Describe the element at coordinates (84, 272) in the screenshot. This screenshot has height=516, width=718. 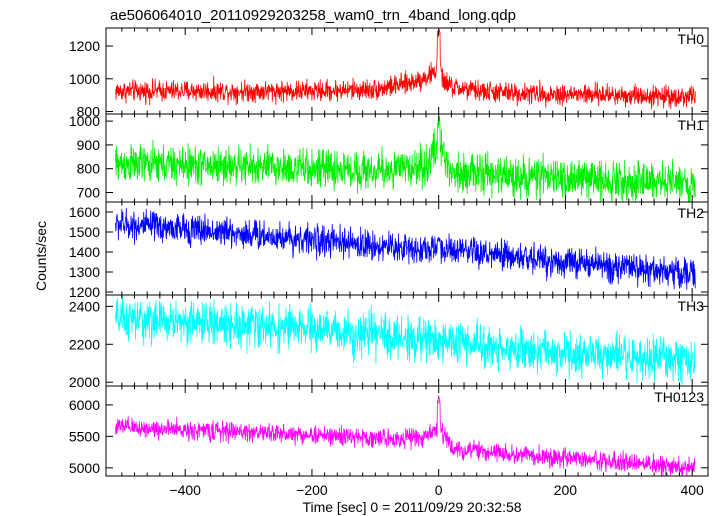
I see `y-tick-label: 1300` at that location.